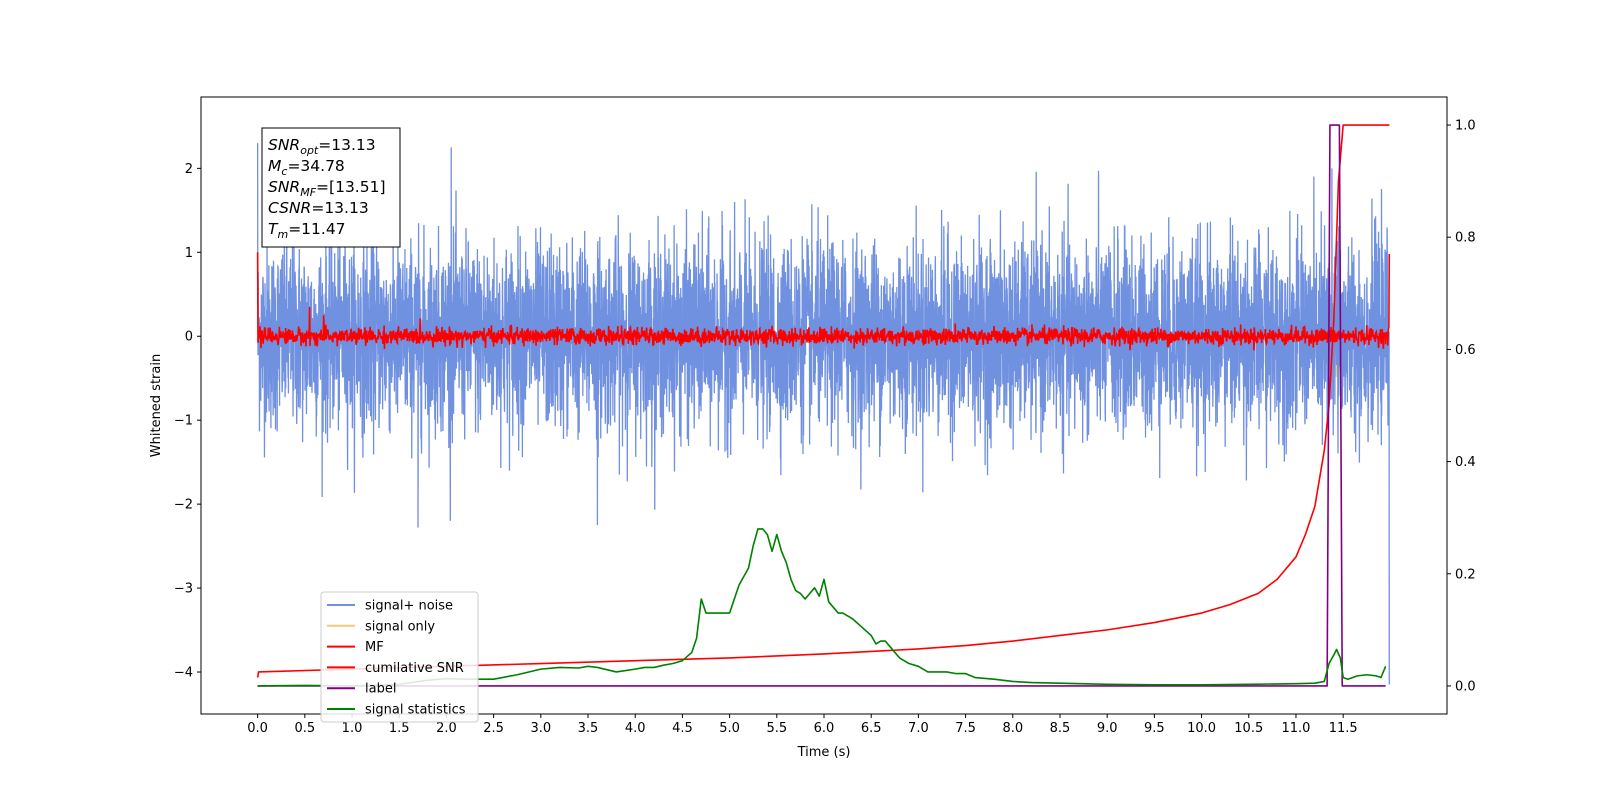 This screenshot has width=1600, height=800. Describe the element at coordinates (776, 728) in the screenshot. I see `x-tick-label: 5.5` at that location.